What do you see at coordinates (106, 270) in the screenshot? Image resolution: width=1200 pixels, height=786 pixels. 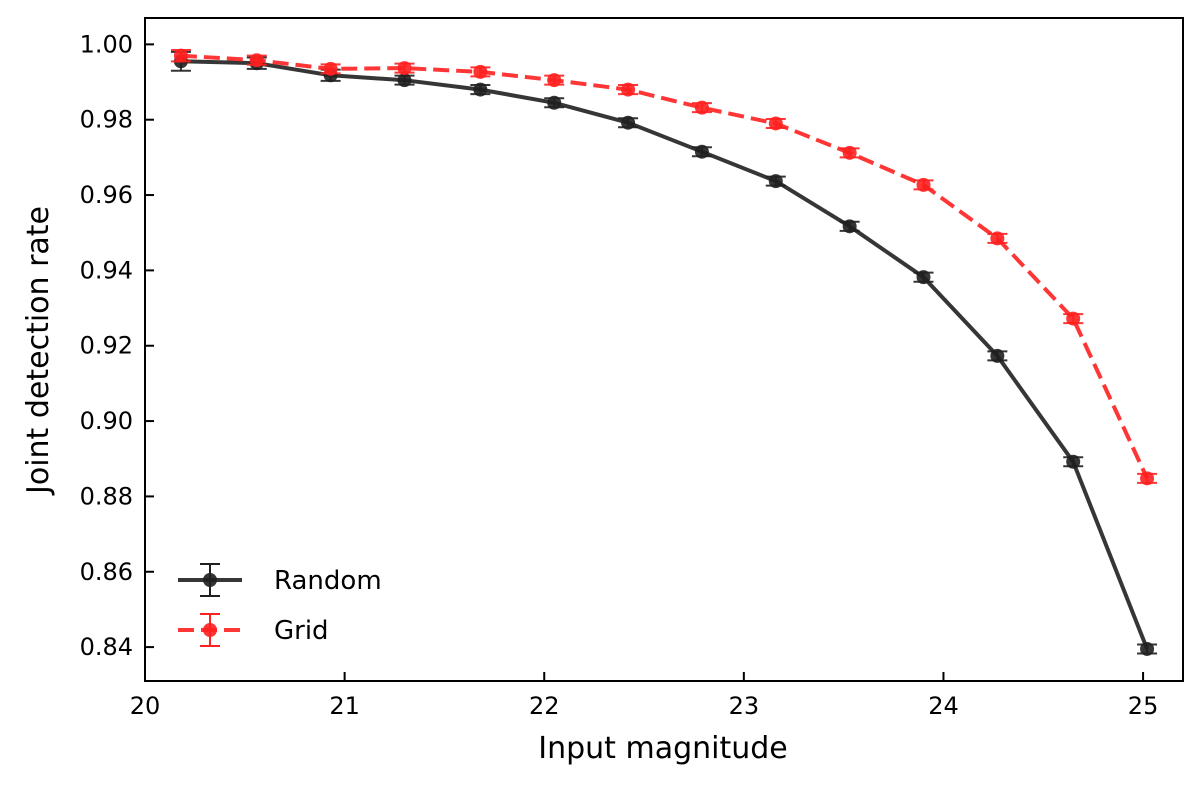 I see `y-tick-label: 0.94` at bounding box center [106, 270].